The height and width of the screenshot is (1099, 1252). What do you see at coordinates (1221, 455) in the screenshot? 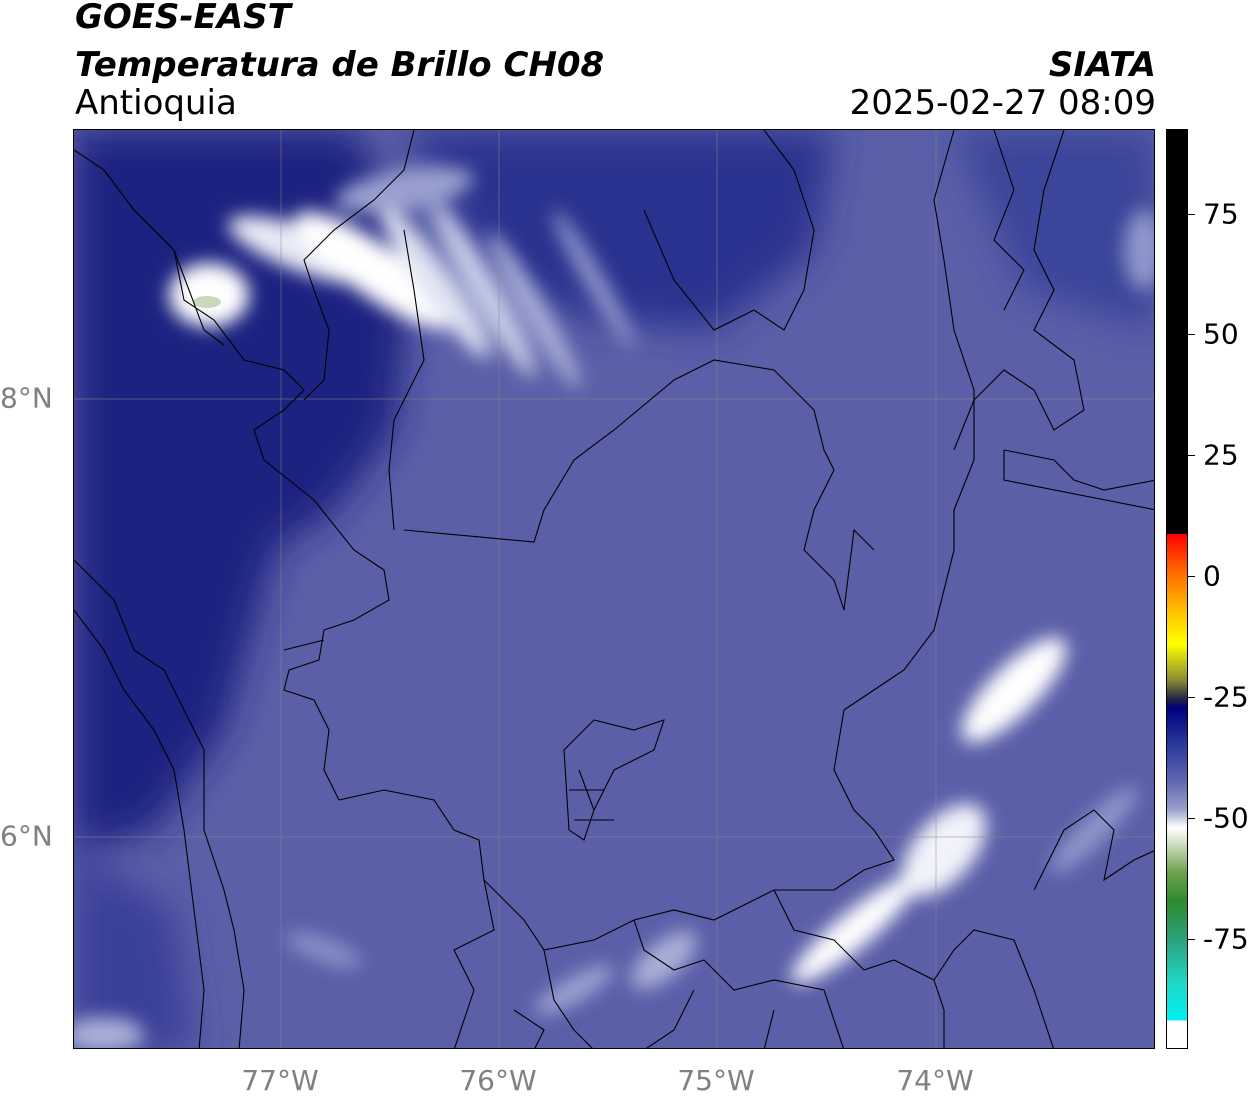
I see `colorbar-label-25: 25` at bounding box center [1221, 455].